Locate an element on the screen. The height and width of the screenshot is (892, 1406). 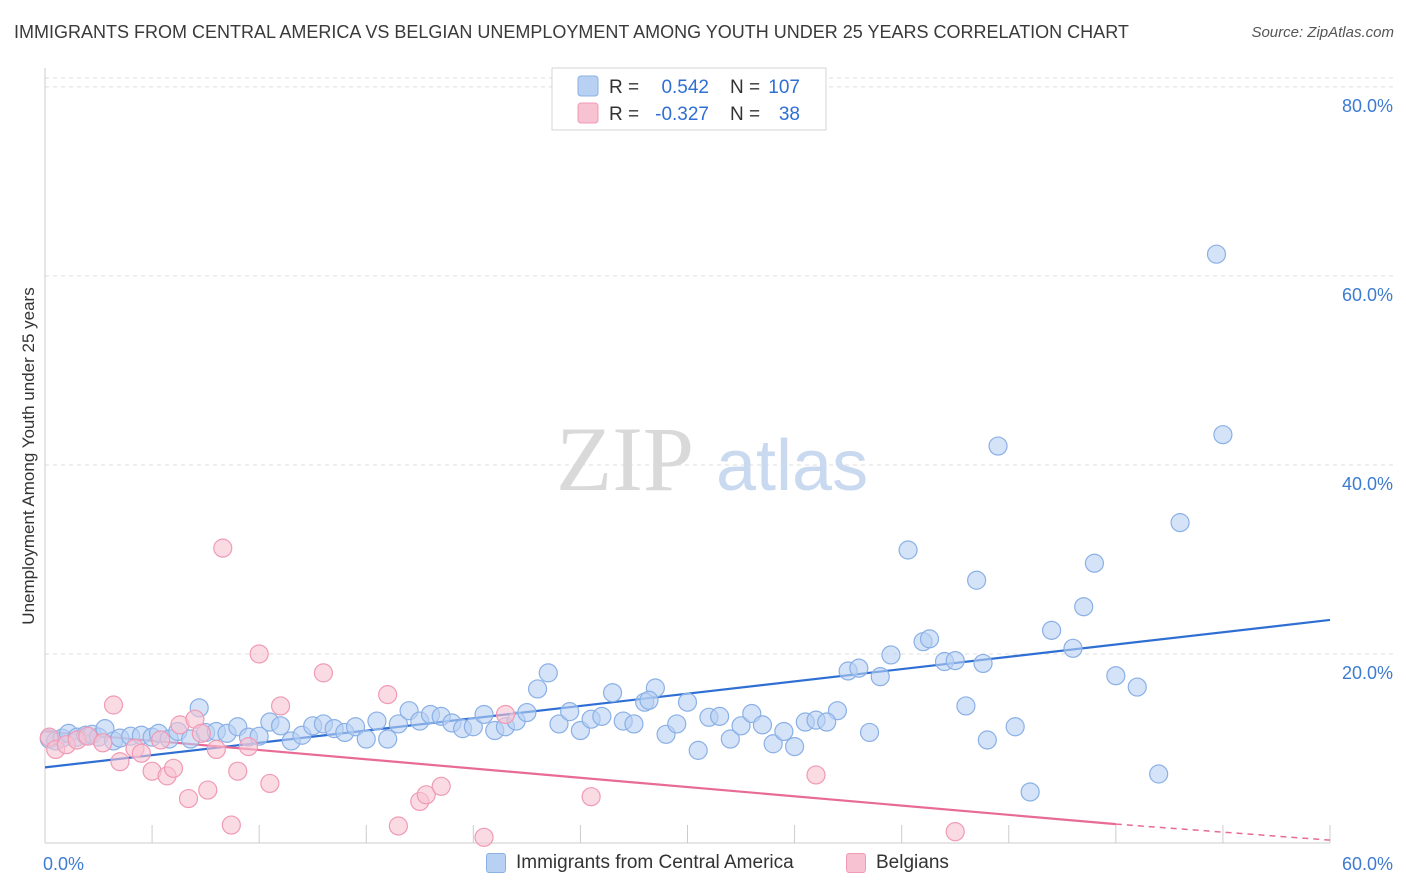
x-tick-label-min: 0.0% is located at coordinates (63, 864).